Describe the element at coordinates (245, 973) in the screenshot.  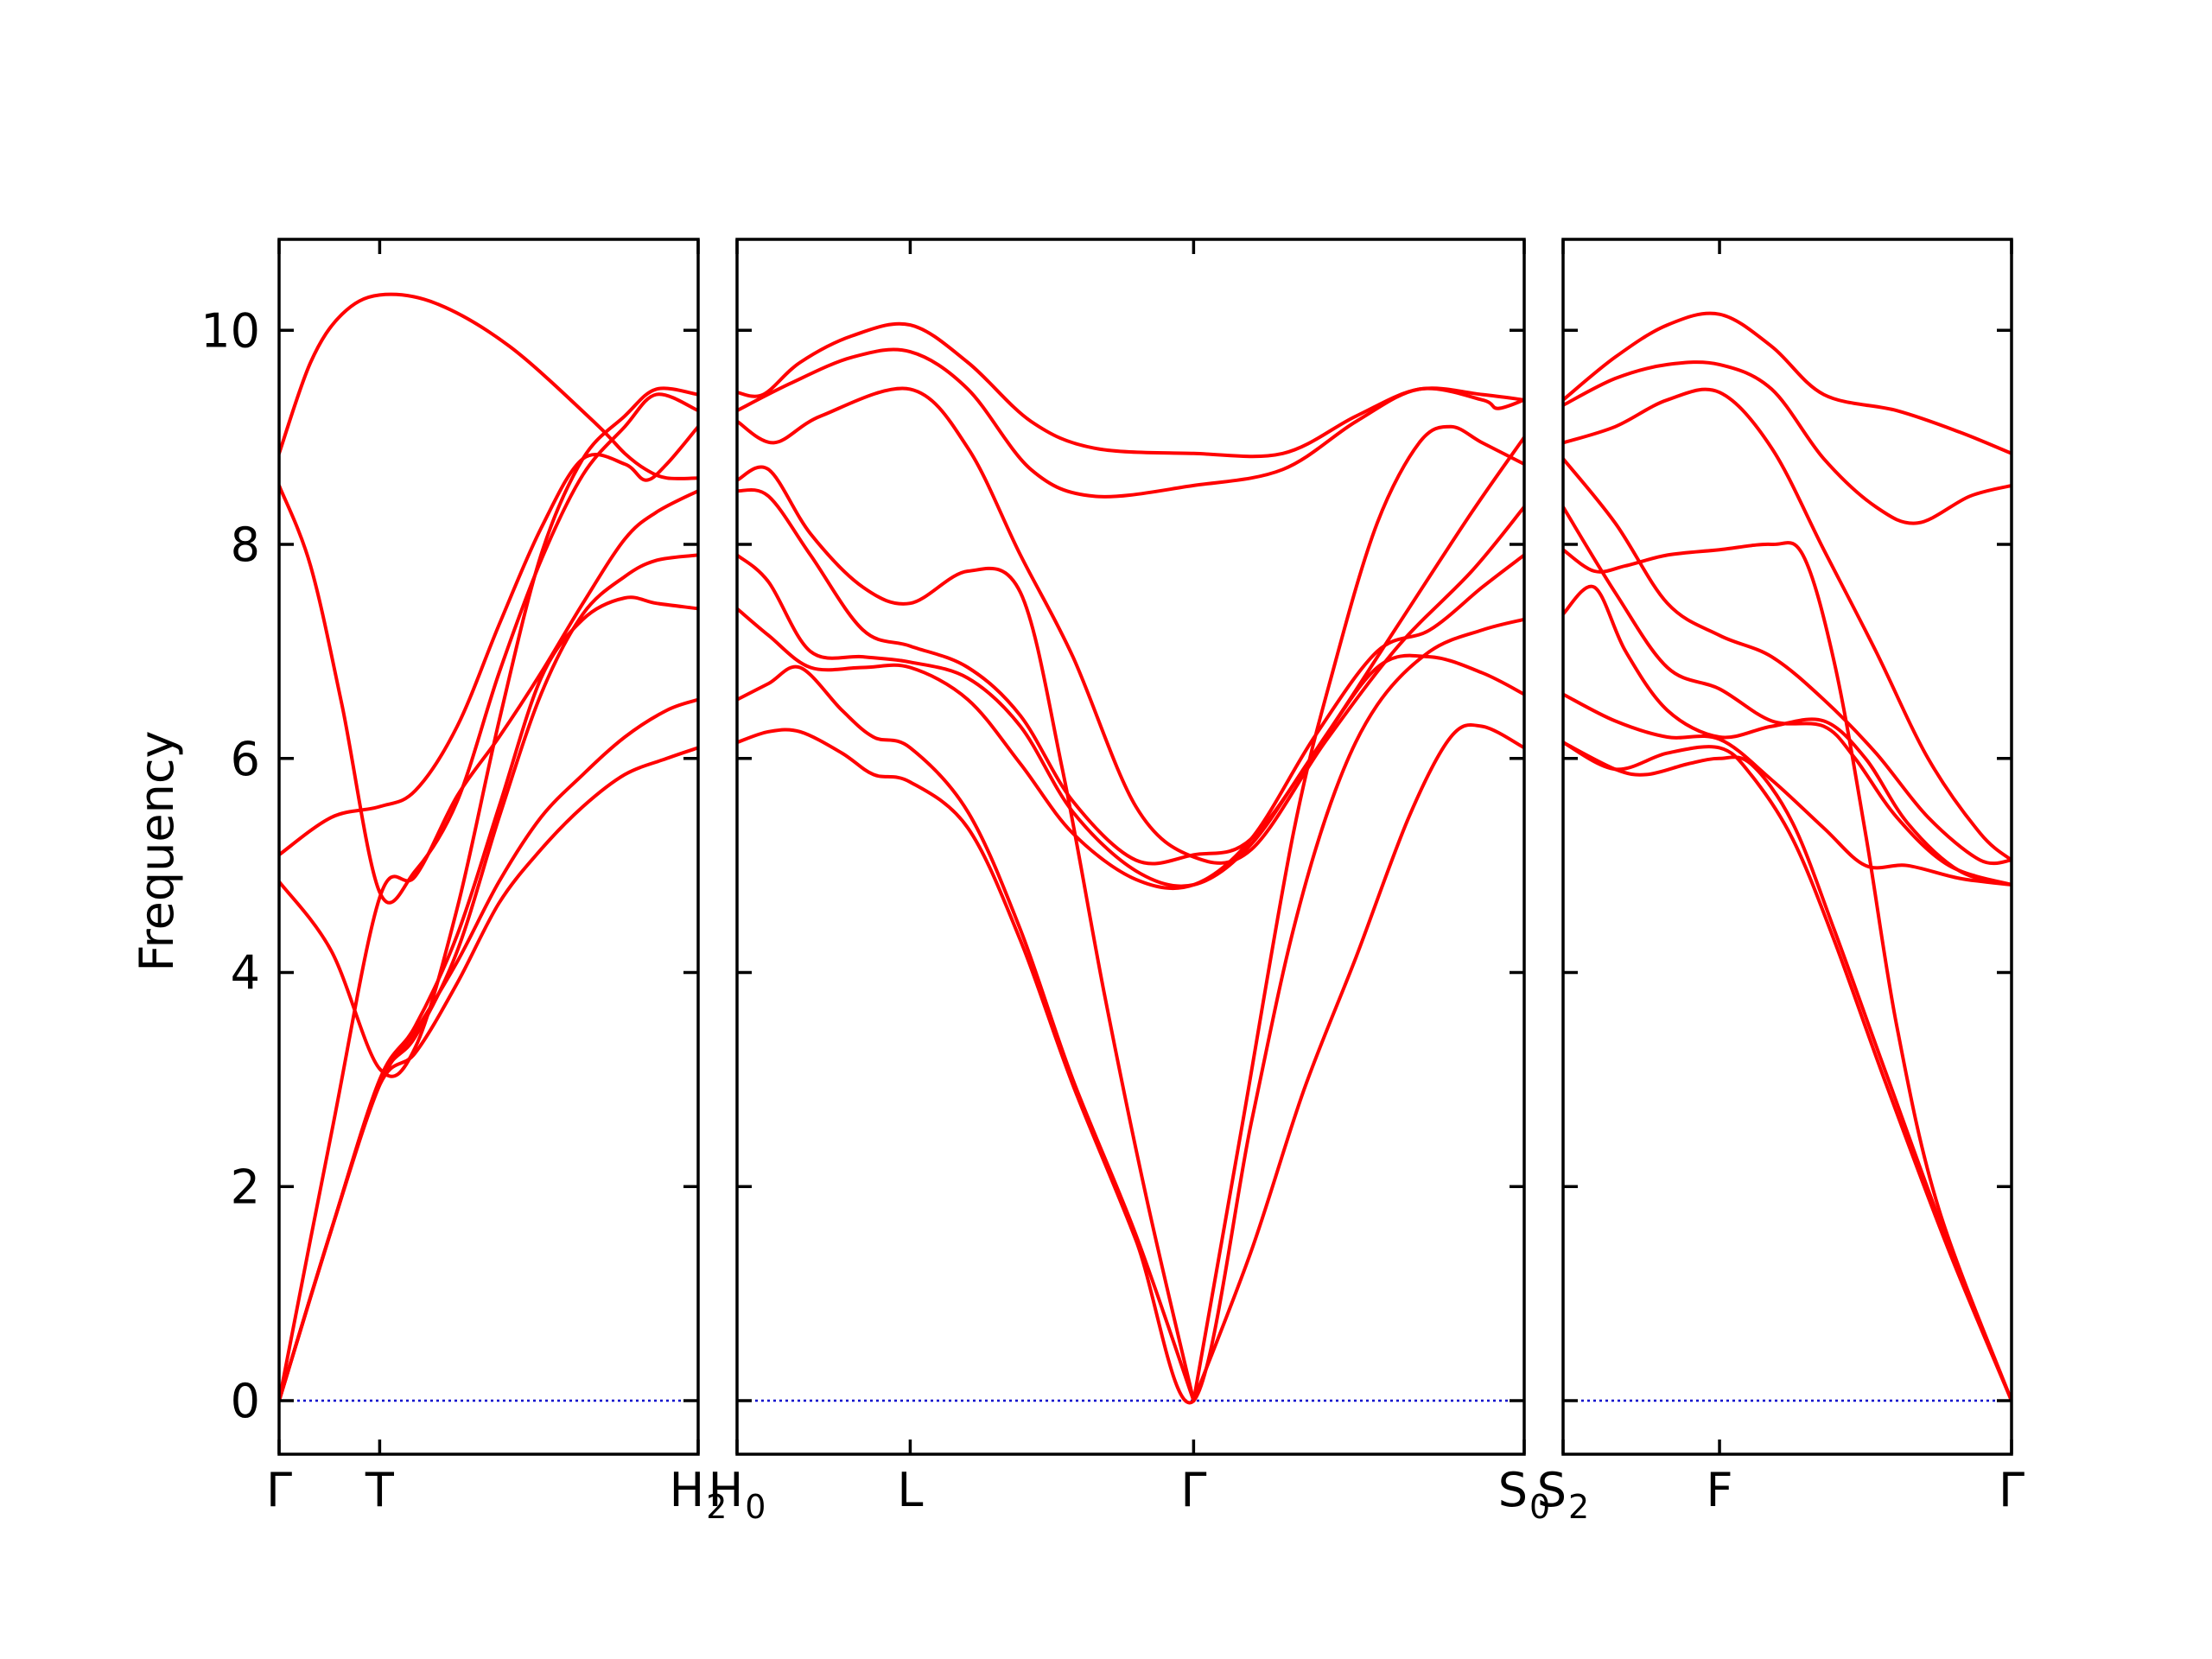
I see `y-tick-label: 4` at that location.